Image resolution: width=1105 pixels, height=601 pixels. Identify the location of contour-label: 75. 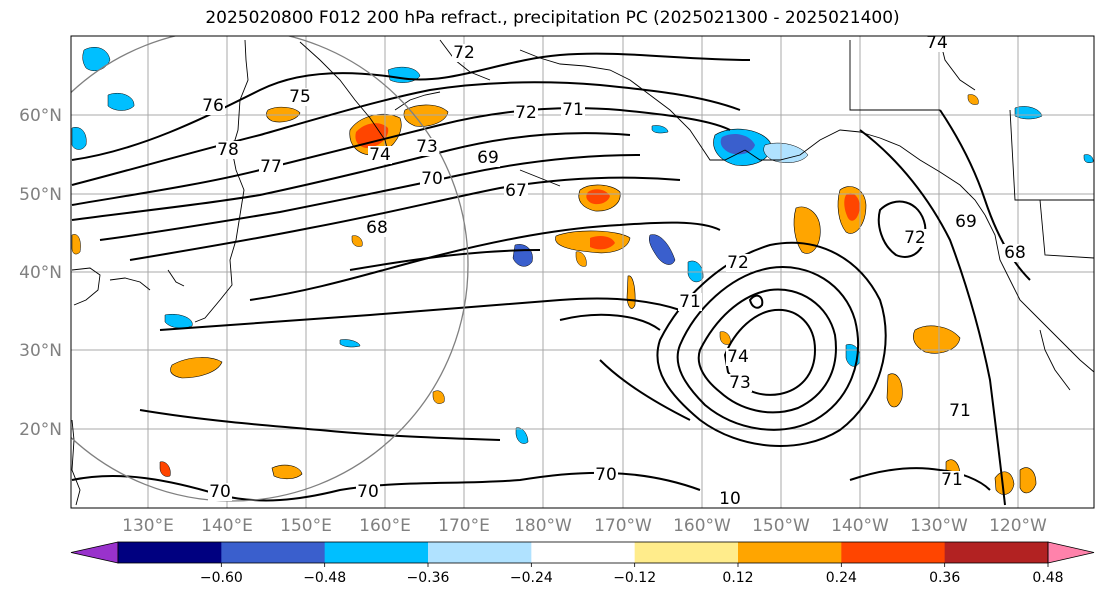
(300, 97).